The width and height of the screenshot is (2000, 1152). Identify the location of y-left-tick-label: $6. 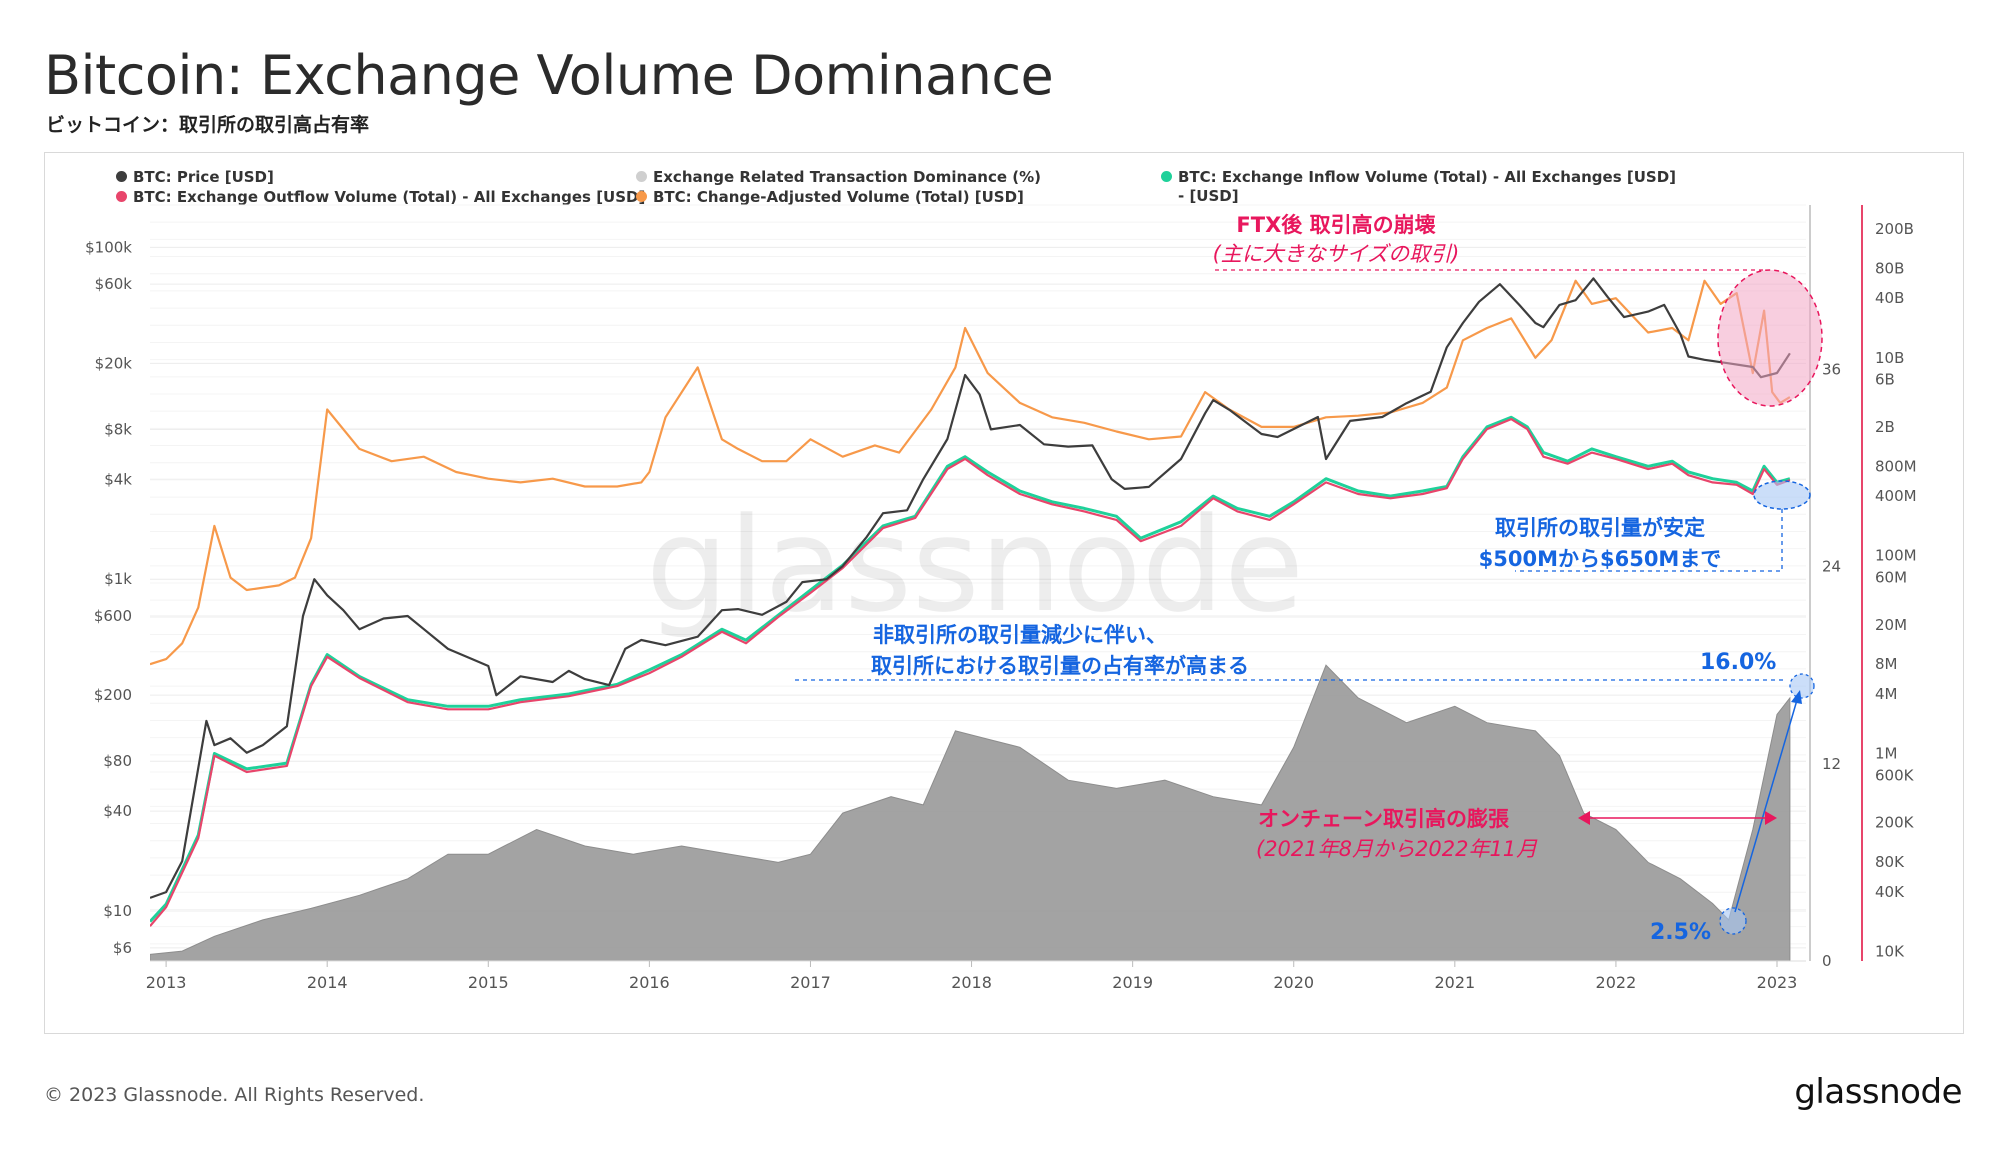
(122, 948).